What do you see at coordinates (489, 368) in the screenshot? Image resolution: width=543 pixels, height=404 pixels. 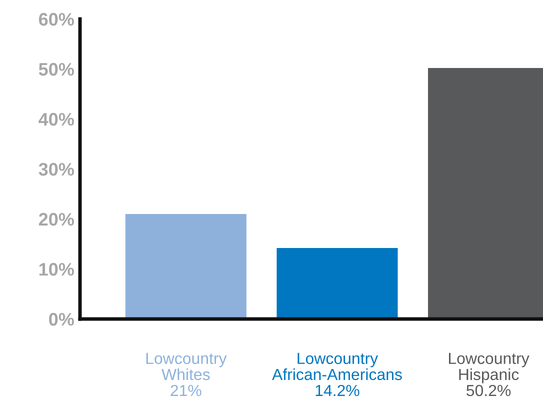 I see `x-tick-label: Lowcountry Hispanic` at bounding box center [489, 368].